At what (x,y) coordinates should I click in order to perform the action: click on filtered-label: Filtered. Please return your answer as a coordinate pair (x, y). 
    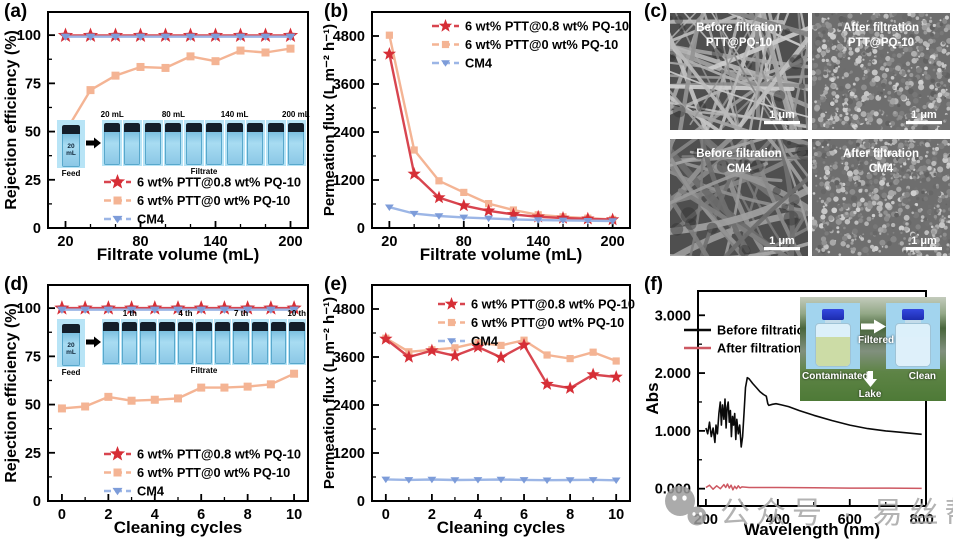
    Looking at the image, I should click on (876, 340).